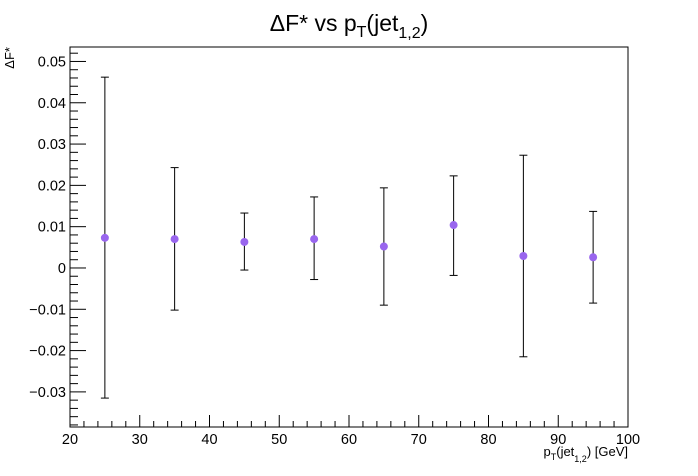  I want to click on y-axis-ticks, so click(78, 239).